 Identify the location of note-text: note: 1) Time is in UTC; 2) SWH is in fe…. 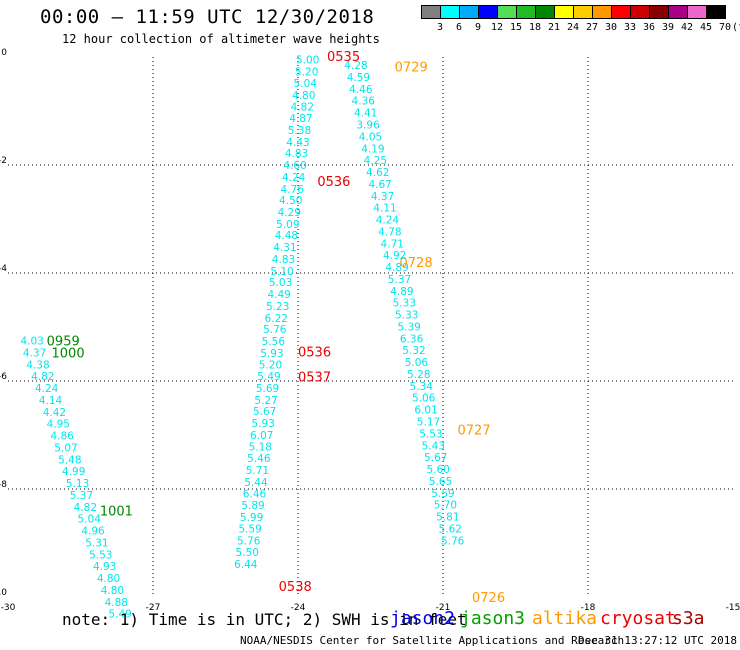
(264, 619).